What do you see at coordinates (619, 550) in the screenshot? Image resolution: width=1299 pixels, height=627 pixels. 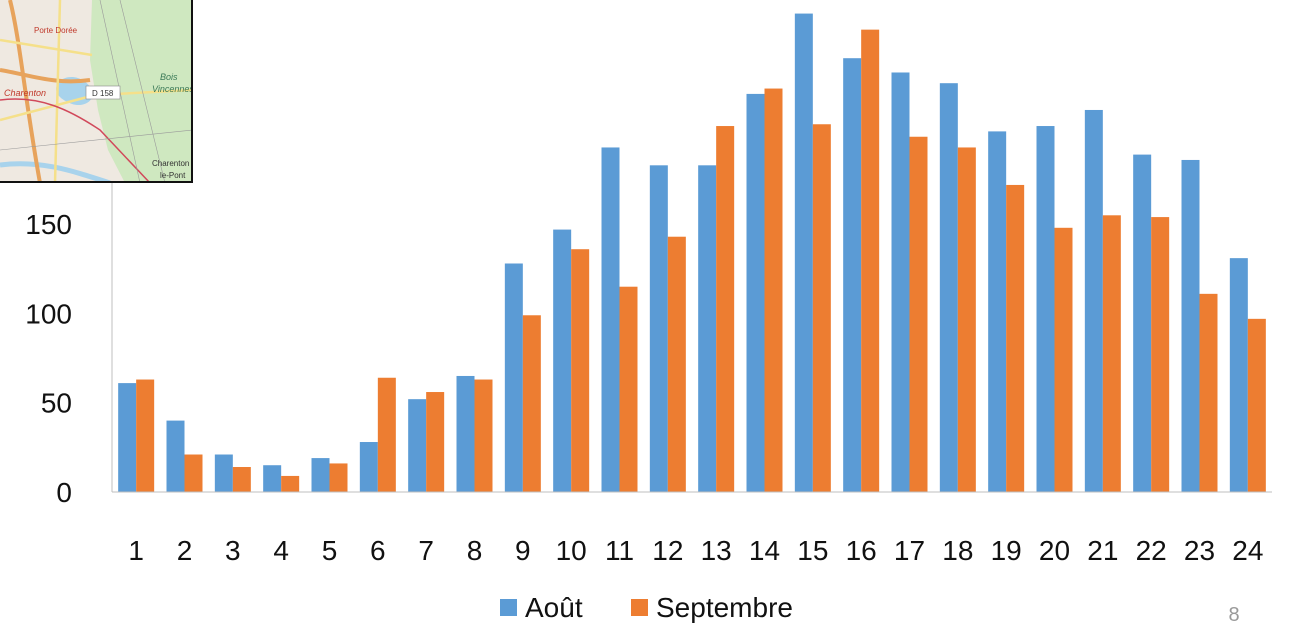 I see `x-tick-label: 11` at bounding box center [619, 550].